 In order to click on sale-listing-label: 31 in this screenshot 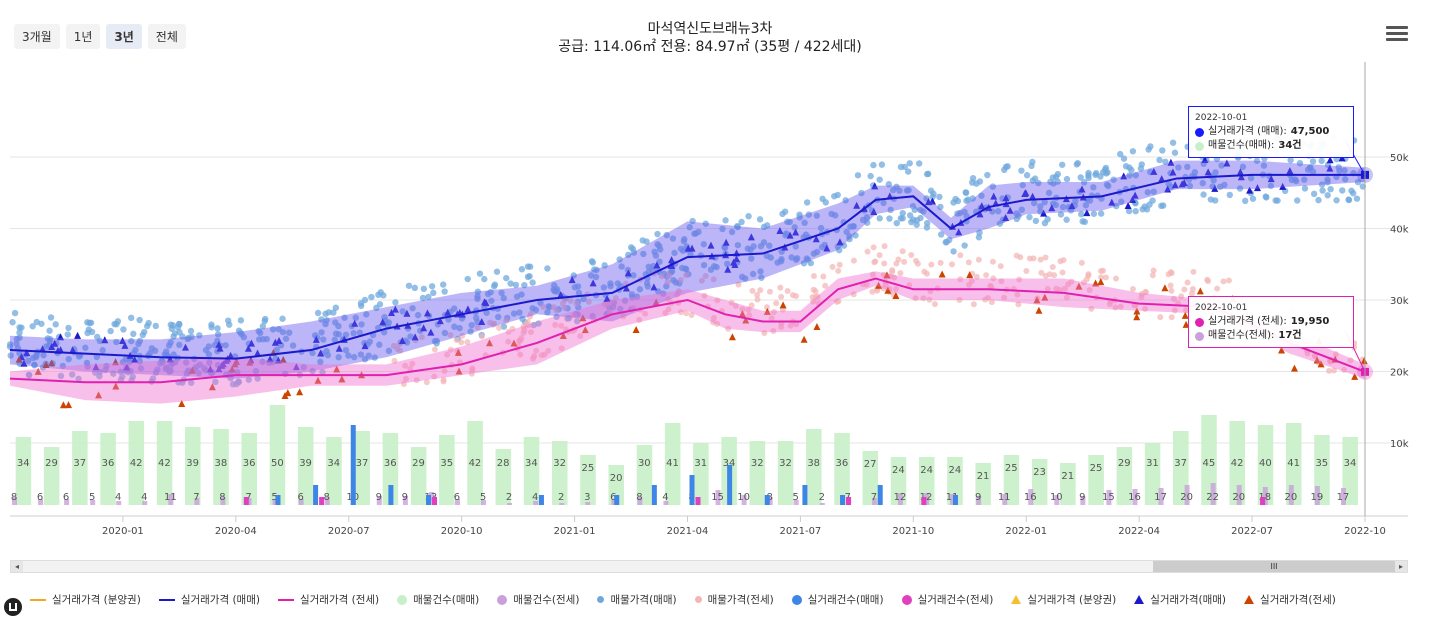, I will do `click(1152, 463)`.